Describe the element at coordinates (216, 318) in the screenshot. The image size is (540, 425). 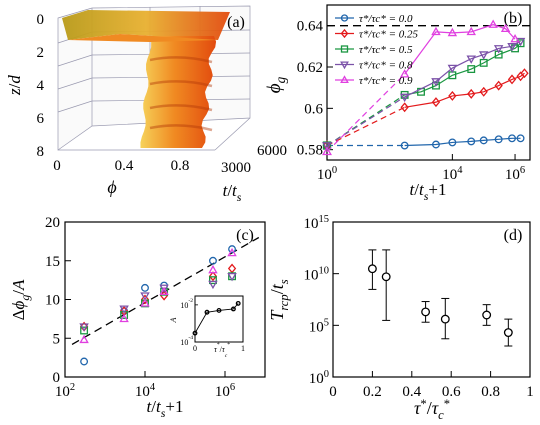
I see `inset-line` at that location.